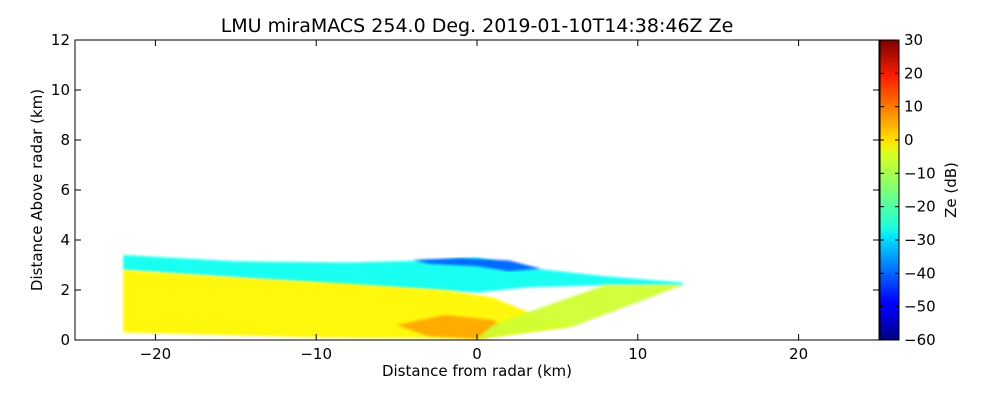  Describe the element at coordinates (403, 274) in the screenshot. I see `echo-region-upper-echo-band` at that location.